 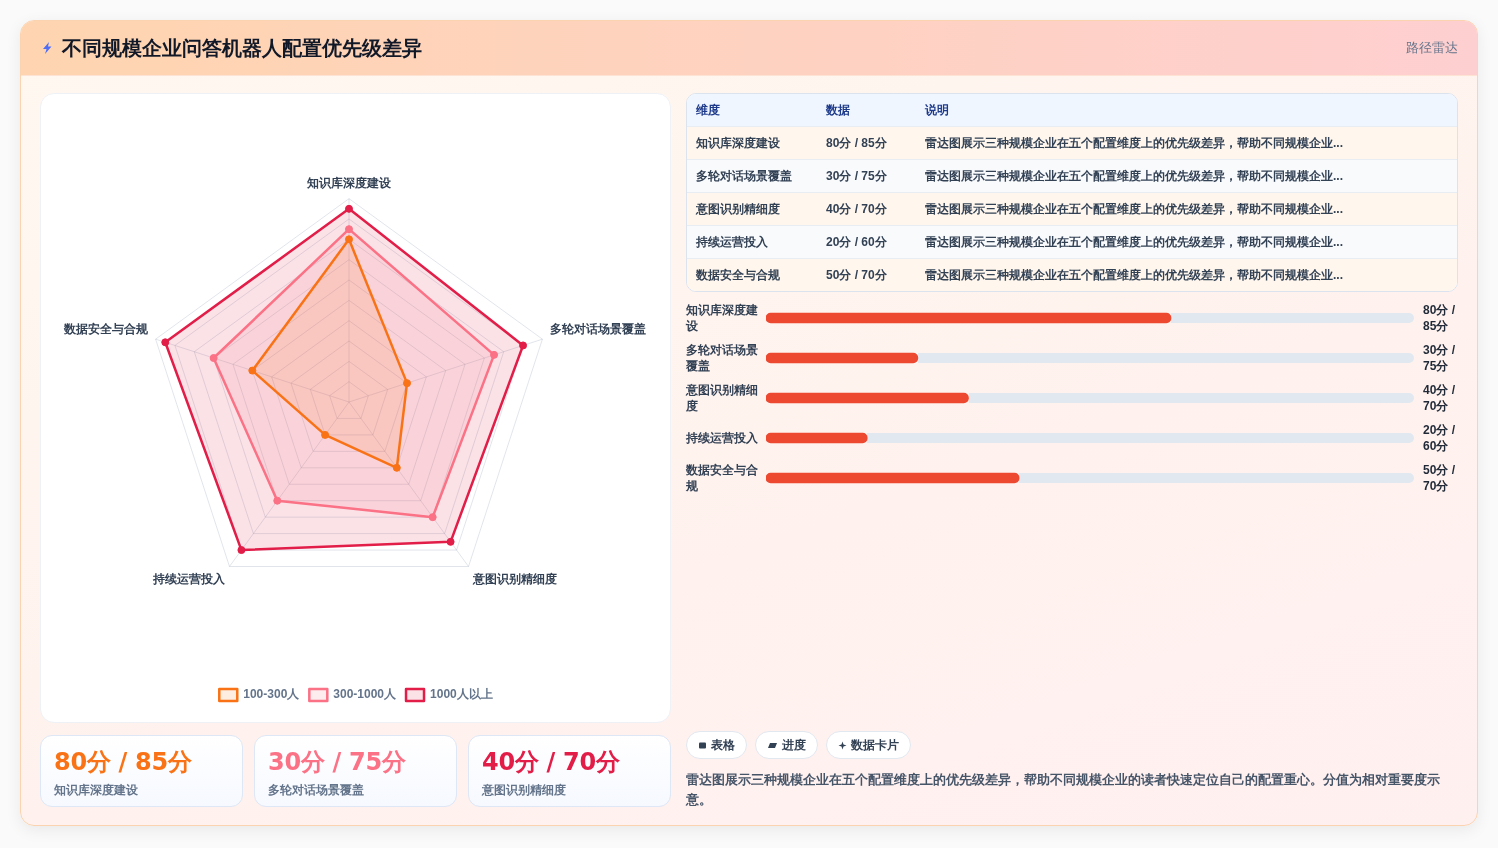 What do you see at coordinates (856, 241) in the screenshot?
I see `text: 20分 / 60分` at bounding box center [856, 241].